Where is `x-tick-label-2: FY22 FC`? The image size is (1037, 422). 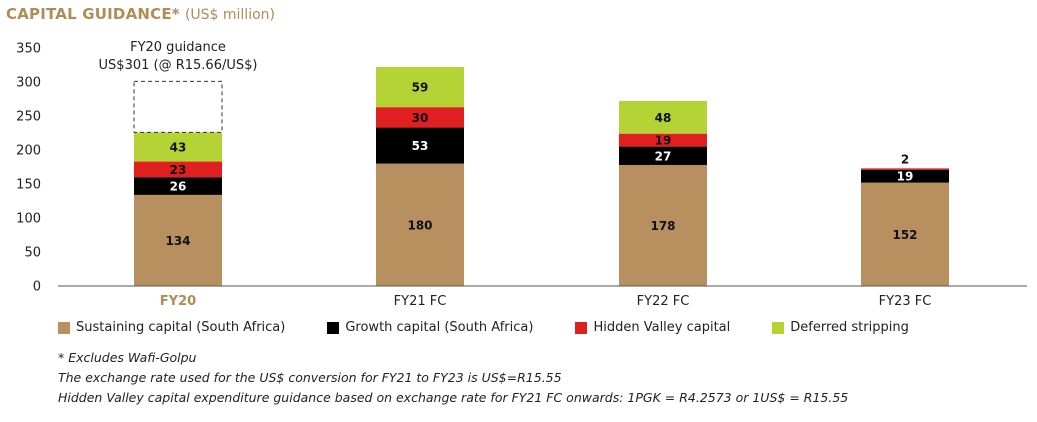 x-tick-label-2: FY22 FC is located at coordinates (663, 301).